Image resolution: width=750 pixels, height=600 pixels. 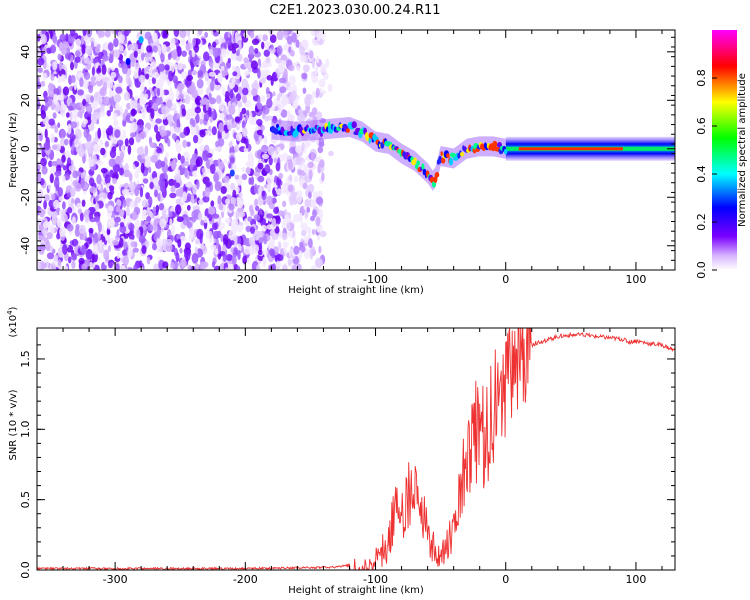 I want to click on y-tick-label: 20, so click(x=25, y=100).